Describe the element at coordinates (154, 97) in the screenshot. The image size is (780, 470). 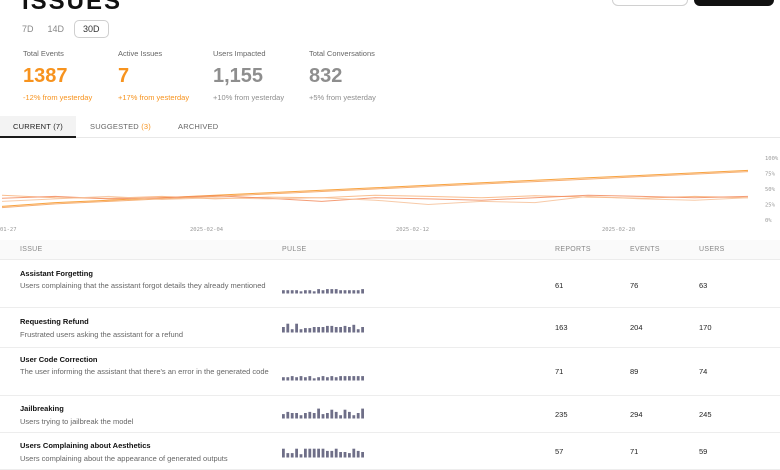
I see `stat-delta: +17% from yesterday` at that location.